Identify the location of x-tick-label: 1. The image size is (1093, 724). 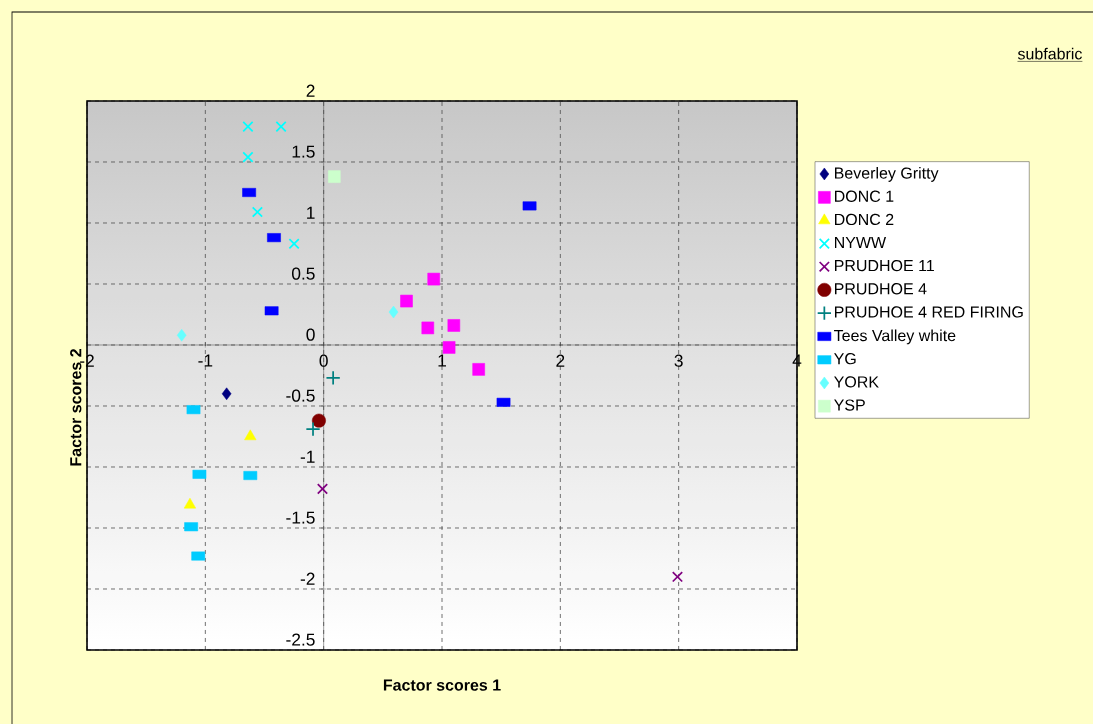
(442, 360).